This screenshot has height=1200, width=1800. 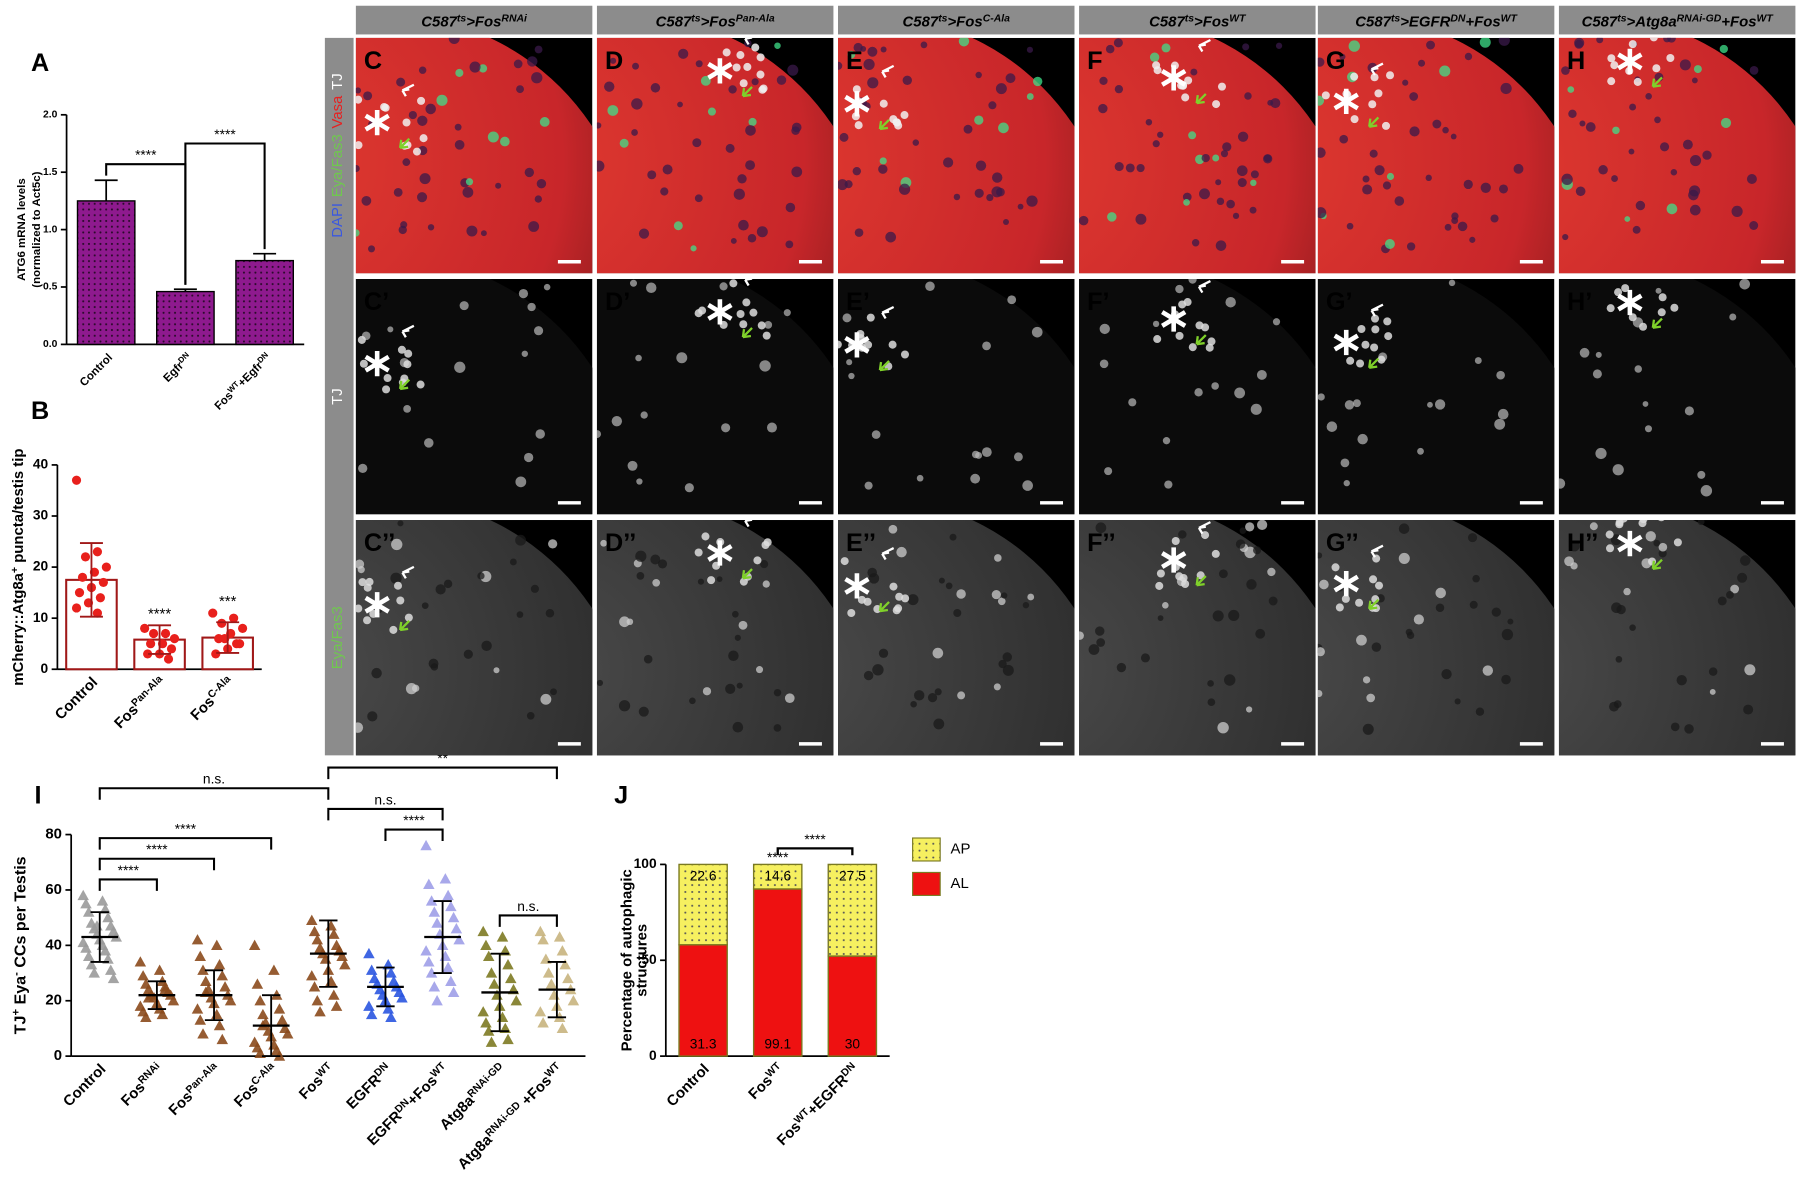 What do you see at coordinates (146, 690) in the screenshot?
I see `superscript: Pan-Ala` at bounding box center [146, 690].